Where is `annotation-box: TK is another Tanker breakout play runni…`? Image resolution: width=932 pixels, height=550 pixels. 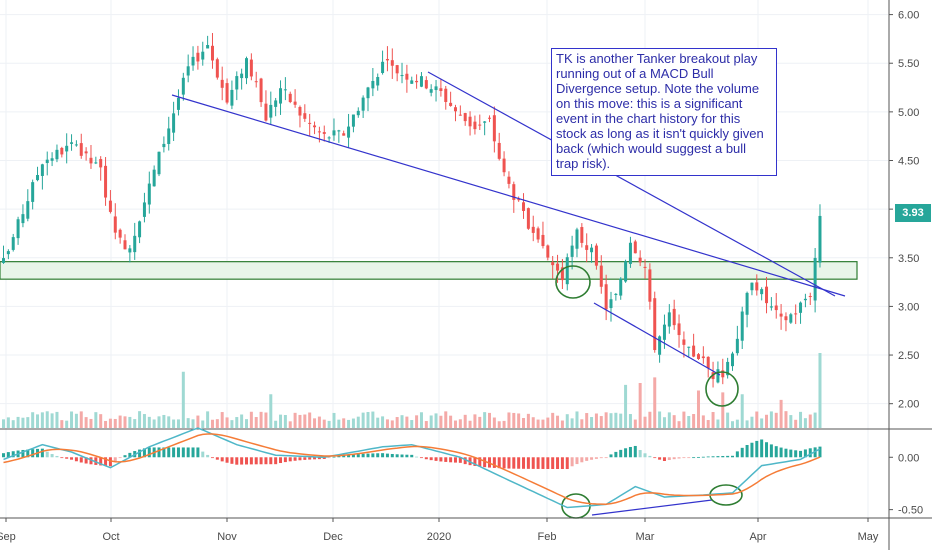 annotation-box: TK is another Tanker breakout play runni… is located at coordinates (664, 112).